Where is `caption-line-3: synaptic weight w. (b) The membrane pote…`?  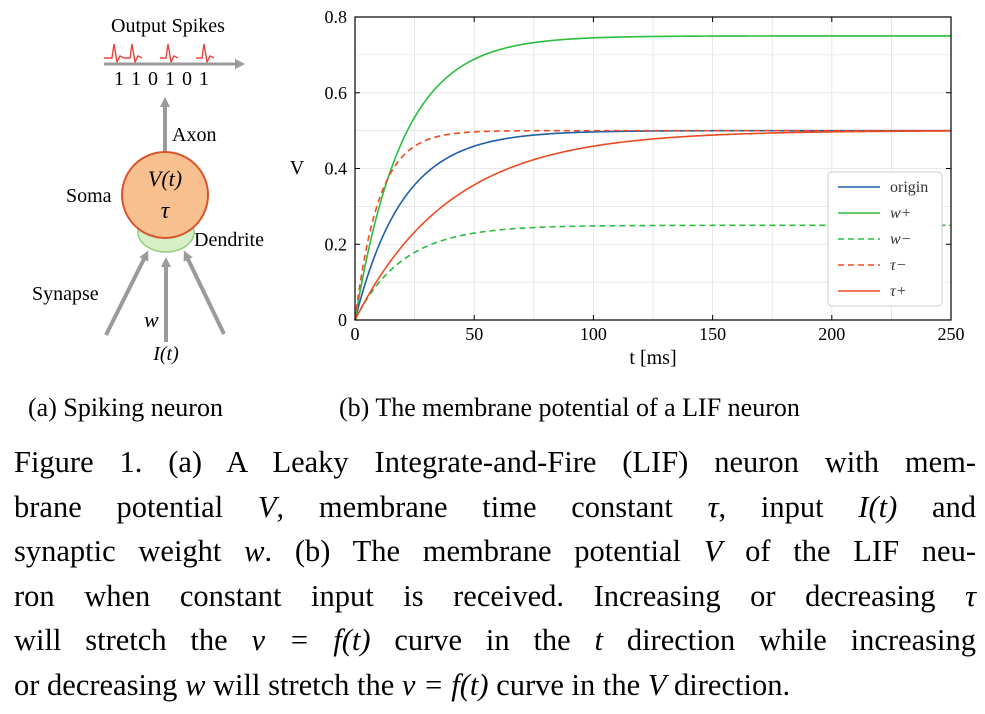 caption-line-3: synaptic weight w. (b) The membrane pote… is located at coordinates (495, 551).